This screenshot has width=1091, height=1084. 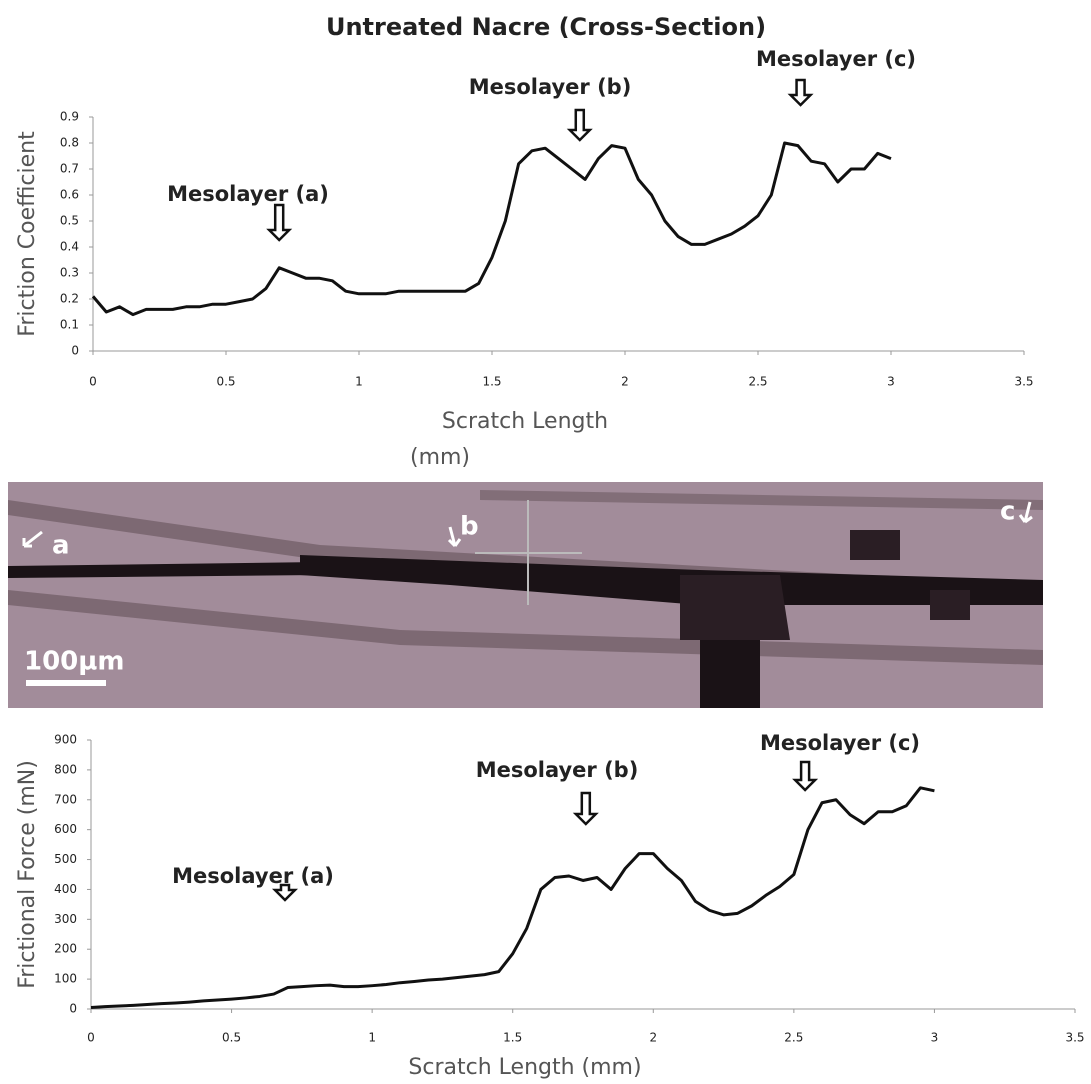 What do you see at coordinates (74, 662) in the screenshot?
I see `scale-bar-label: 100µm` at bounding box center [74, 662].